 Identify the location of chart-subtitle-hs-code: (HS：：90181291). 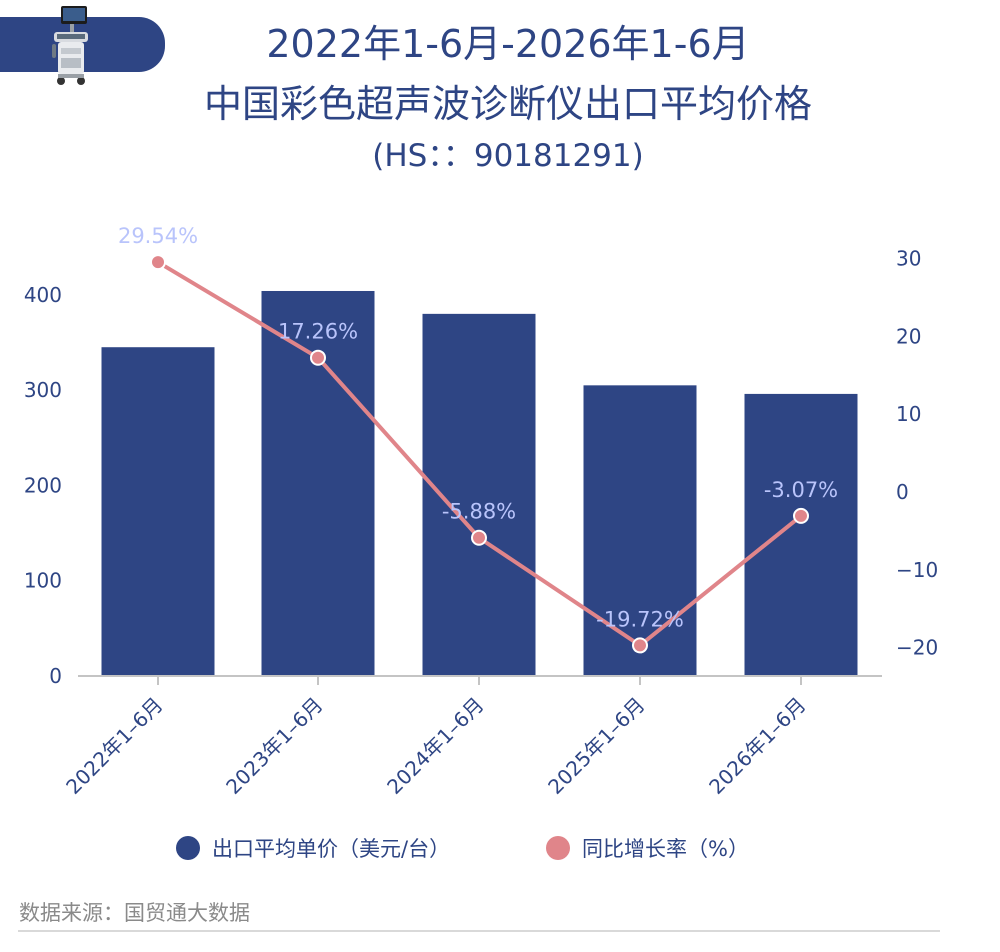
(508, 156).